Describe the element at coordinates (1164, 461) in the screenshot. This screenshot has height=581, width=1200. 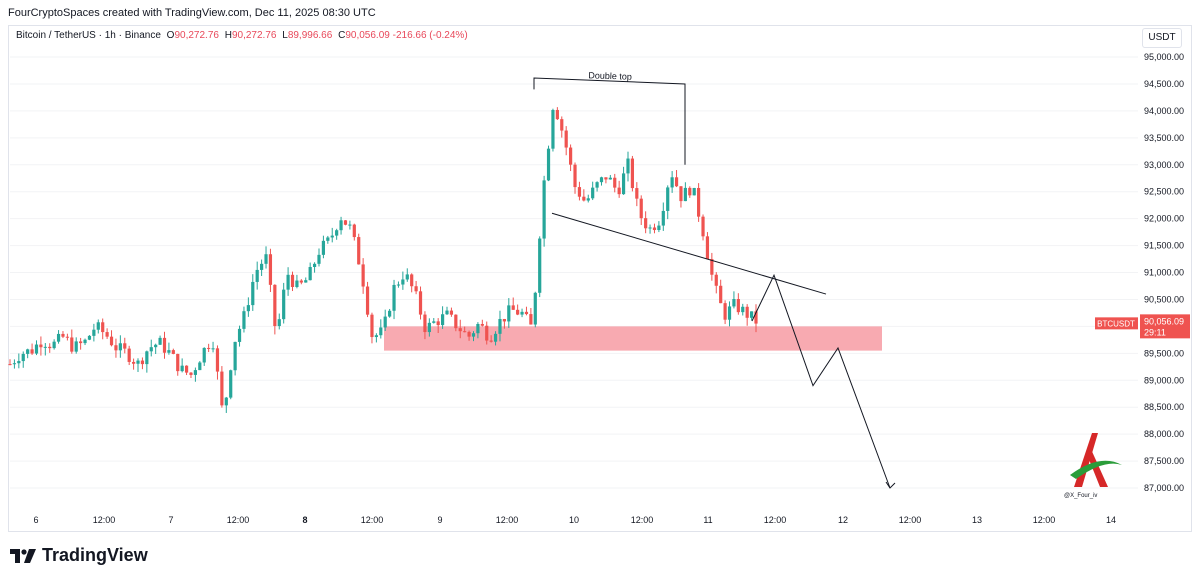
I see `y-tick-label: 87,500.00` at that location.